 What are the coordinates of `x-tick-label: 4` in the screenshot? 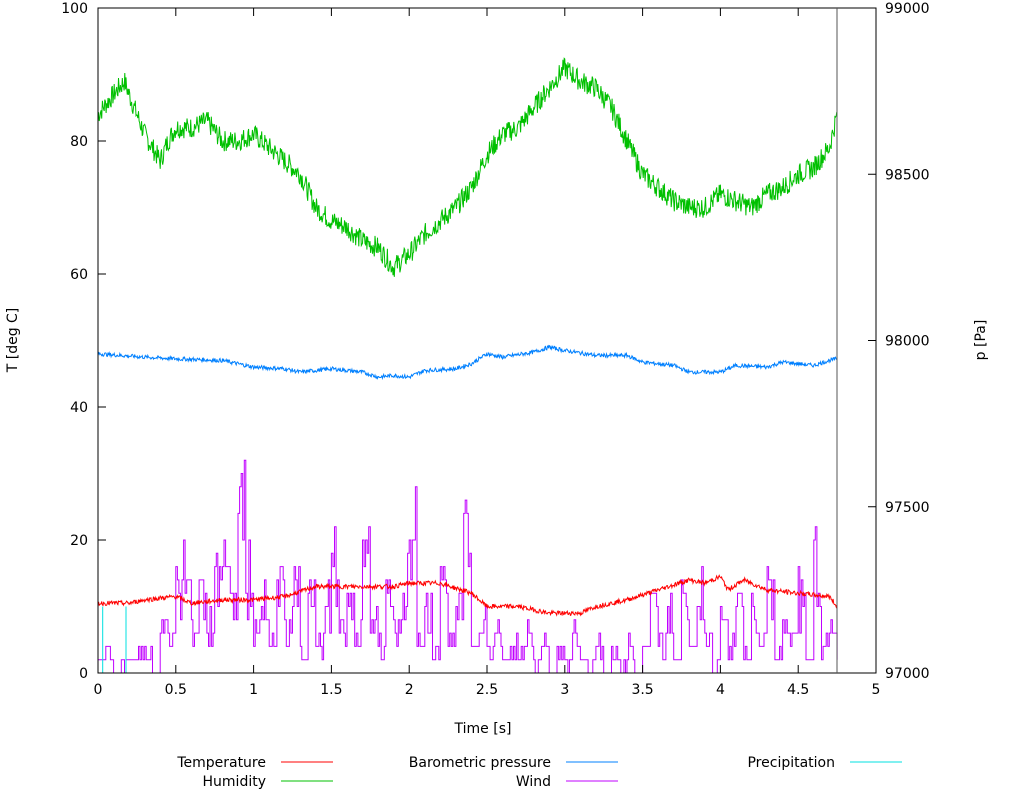 It's located at (720, 690).